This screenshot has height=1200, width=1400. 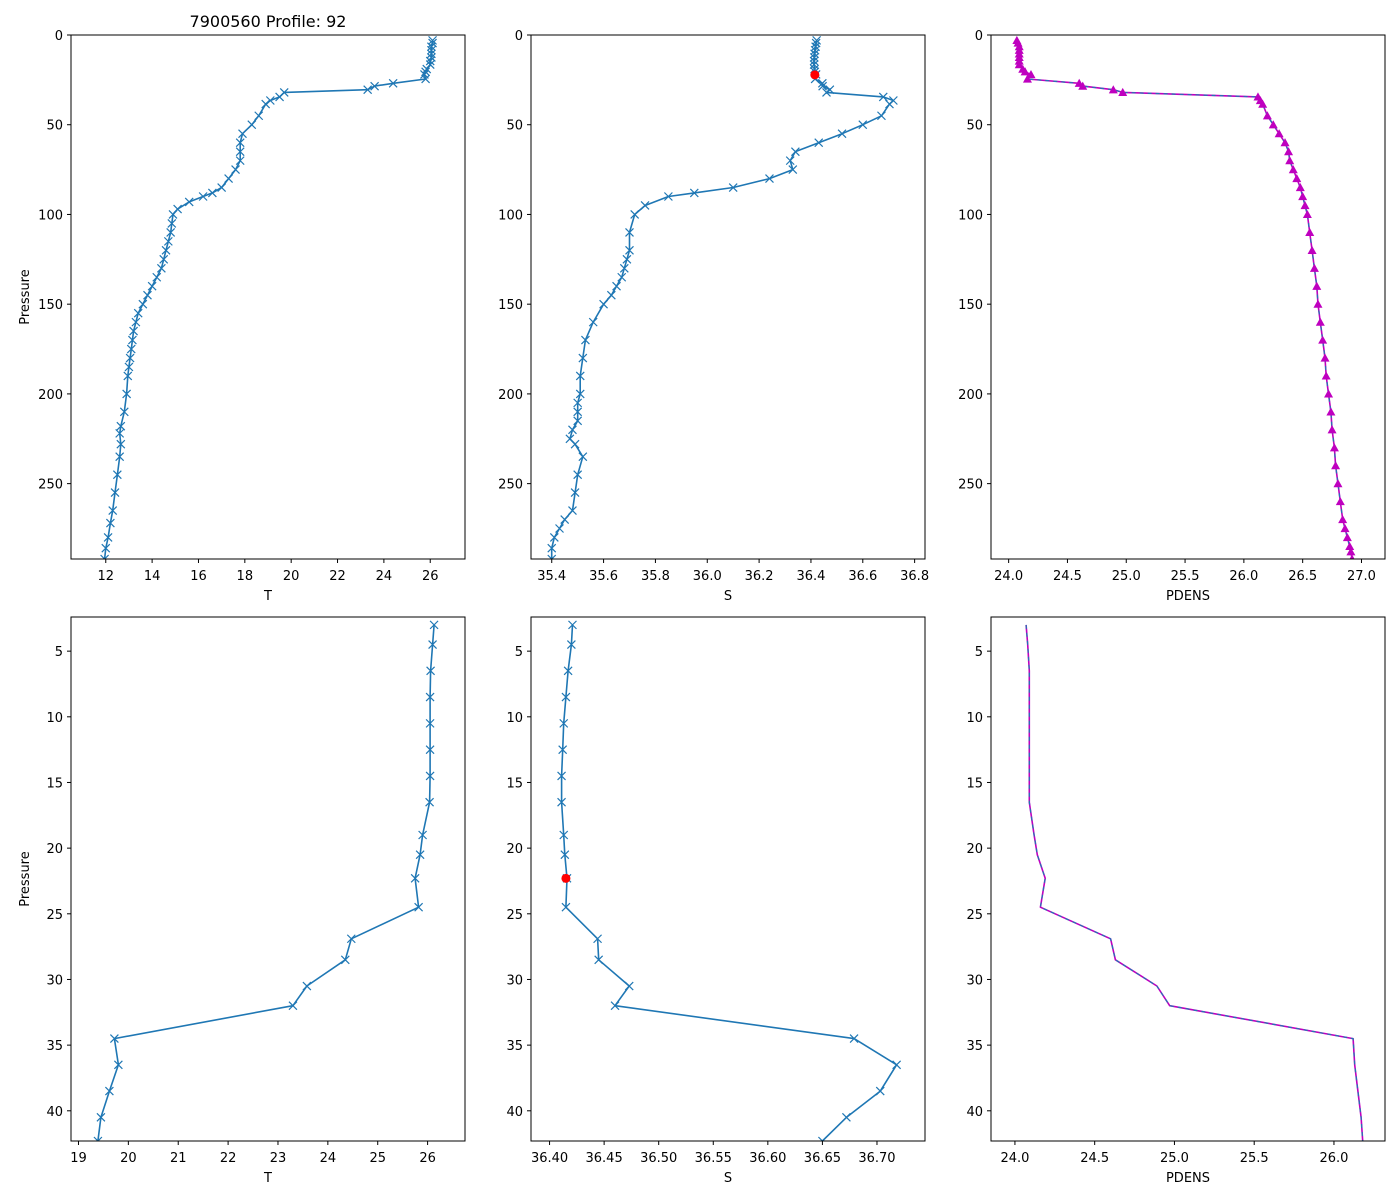 What do you see at coordinates (707, 576) in the screenshot?
I see `x-tick-label: 36.0` at bounding box center [707, 576].